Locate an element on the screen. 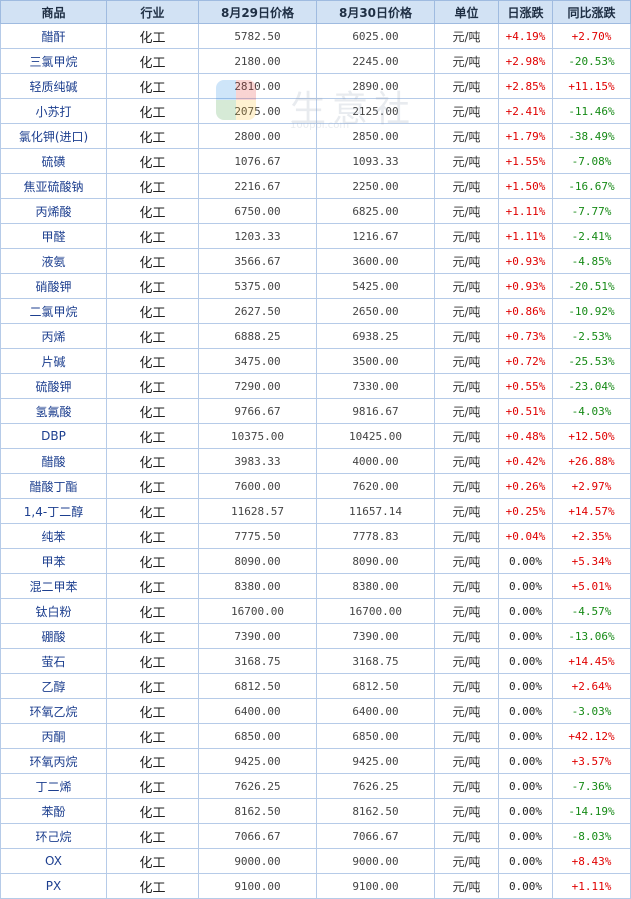 Image resolution: width=631 pixels, height=899 pixels. price-aug29-cell: 8162.50 is located at coordinates (257, 811).